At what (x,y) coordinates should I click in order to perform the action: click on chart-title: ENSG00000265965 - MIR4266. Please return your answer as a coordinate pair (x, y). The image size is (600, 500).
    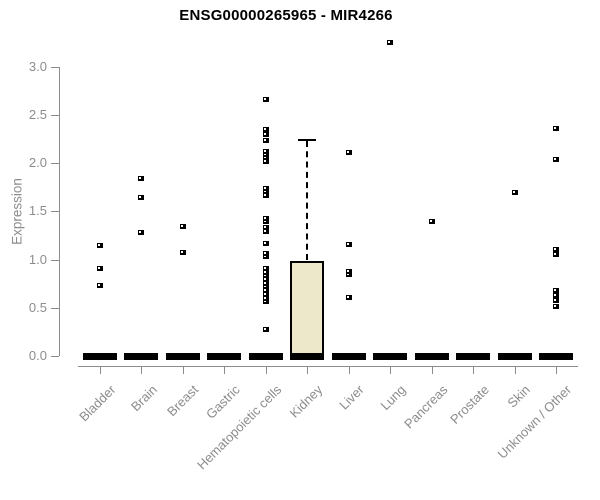
    Looking at the image, I should click on (286, 15).